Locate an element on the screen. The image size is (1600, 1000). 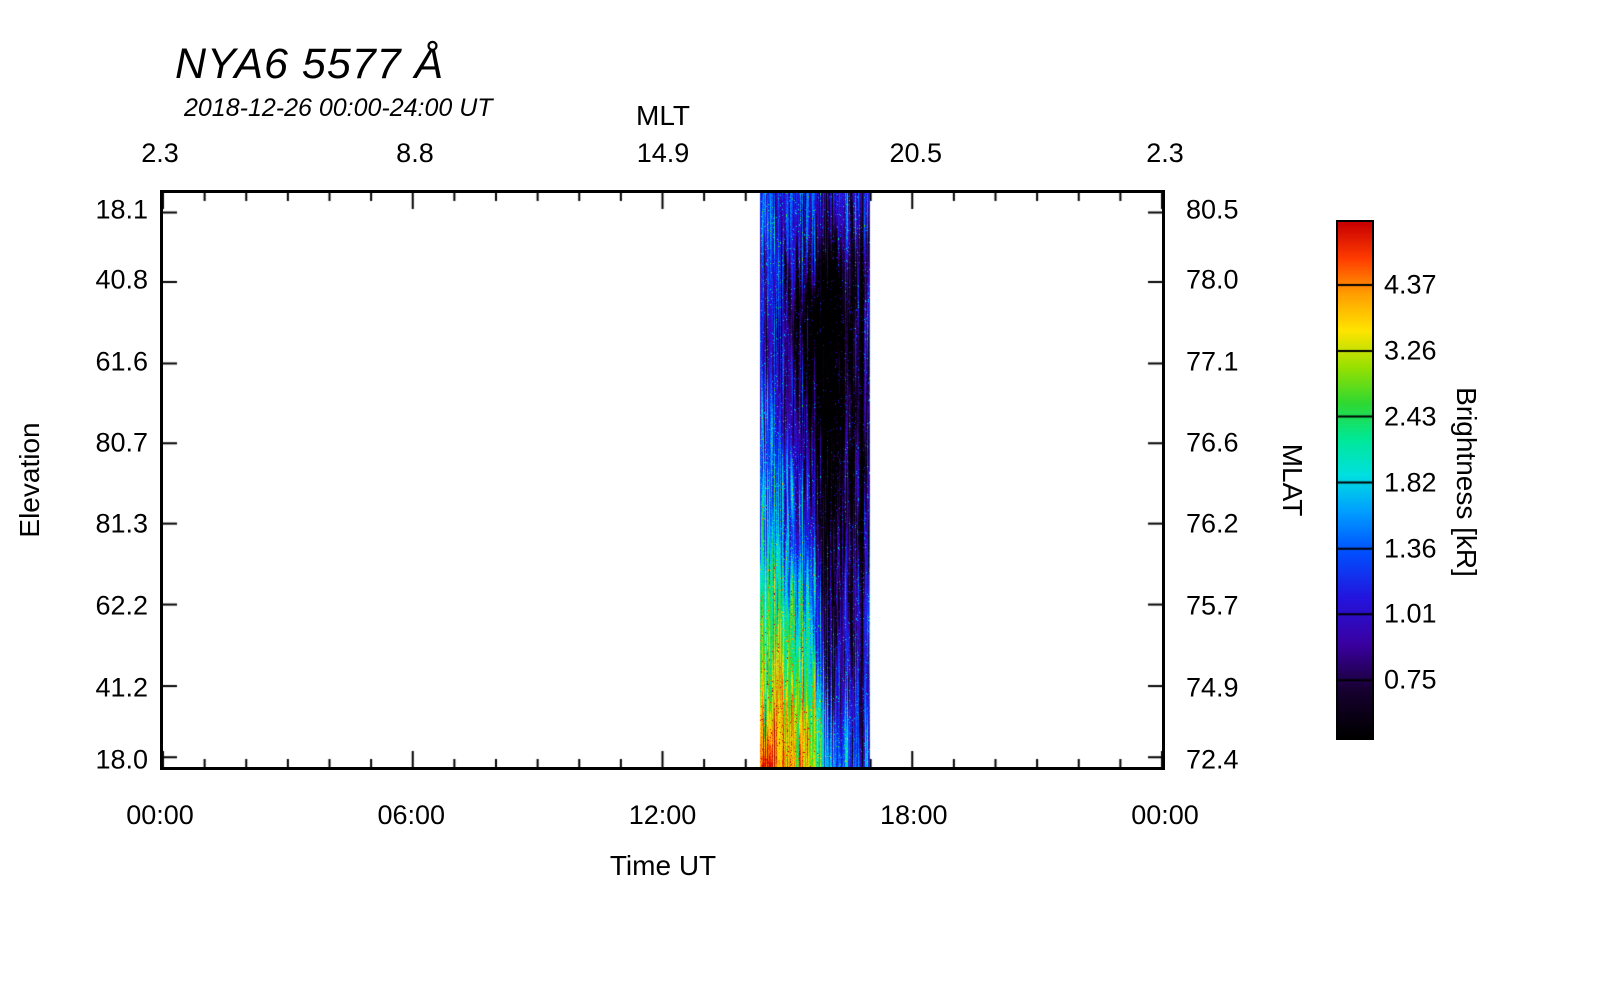
tick-label-elevation: 62.2 is located at coordinates (121, 605).